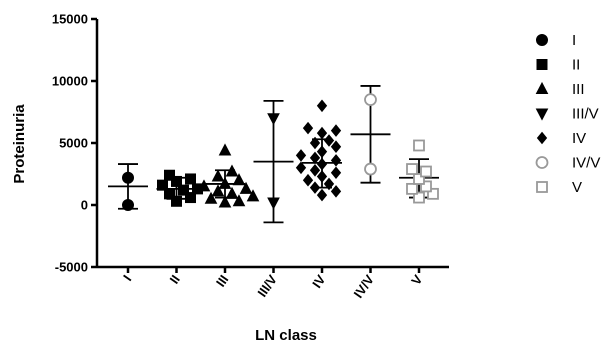  I want to click on y-axis: -5000 0 5000 10000 15000, so click(75, 143).